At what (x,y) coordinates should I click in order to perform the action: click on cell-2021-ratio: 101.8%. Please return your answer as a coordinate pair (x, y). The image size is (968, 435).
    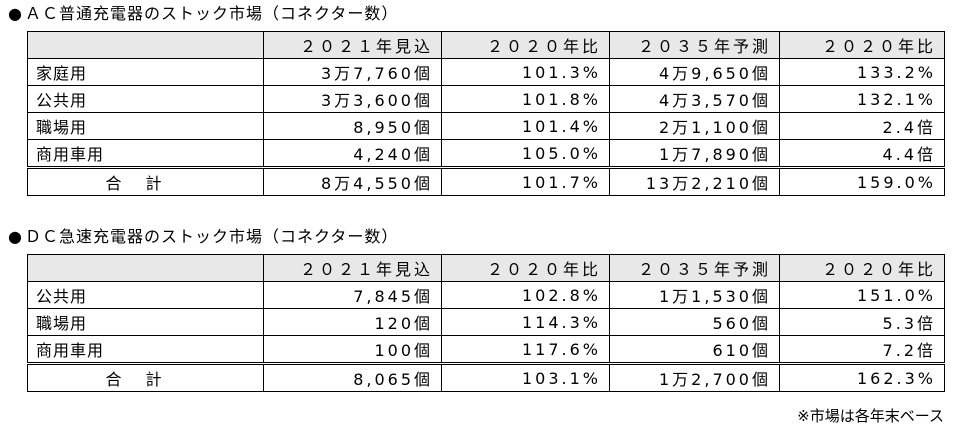
    Looking at the image, I should click on (525, 99).